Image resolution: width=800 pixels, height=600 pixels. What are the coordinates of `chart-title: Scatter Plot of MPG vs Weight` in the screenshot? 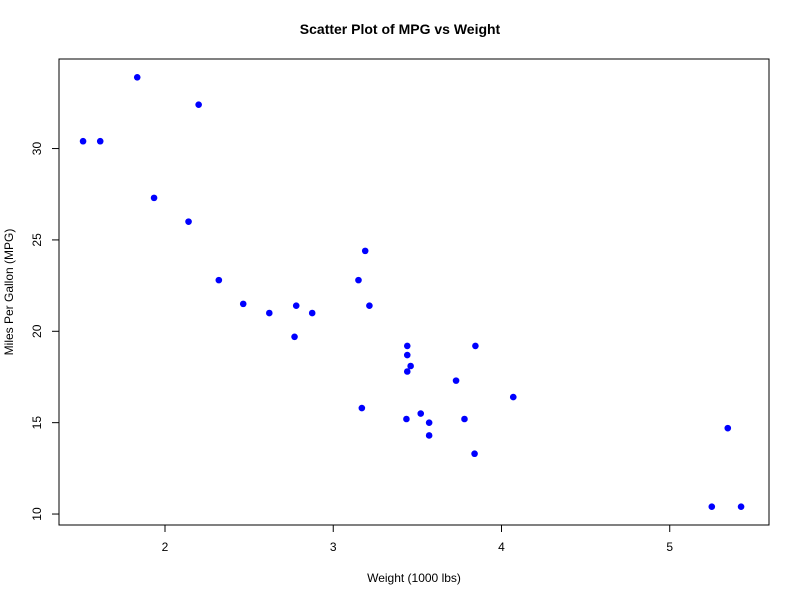 It's located at (400, 29).